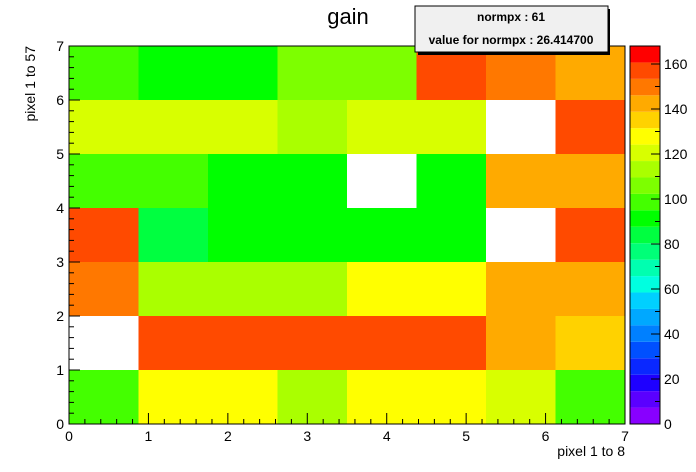 This screenshot has height=472, width=696. What do you see at coordinates (307, 436) in the screenshot?
I see `x-tick-label: 3` at bounding box center [307, 436].